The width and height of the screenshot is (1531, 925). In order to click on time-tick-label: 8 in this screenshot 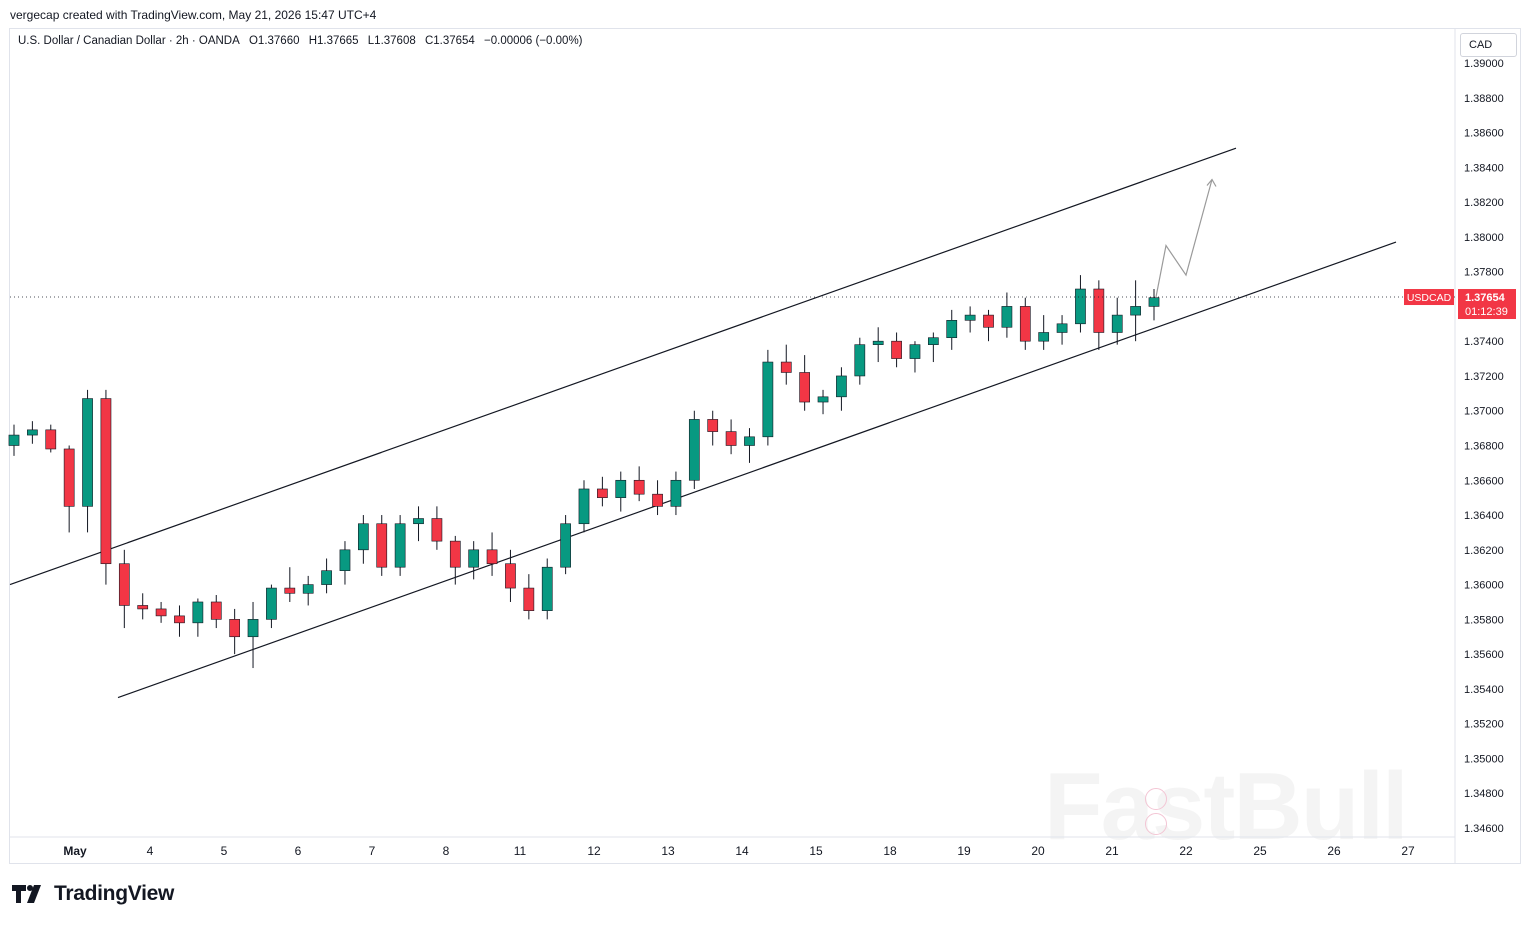, I will do `click(446, 851)`.